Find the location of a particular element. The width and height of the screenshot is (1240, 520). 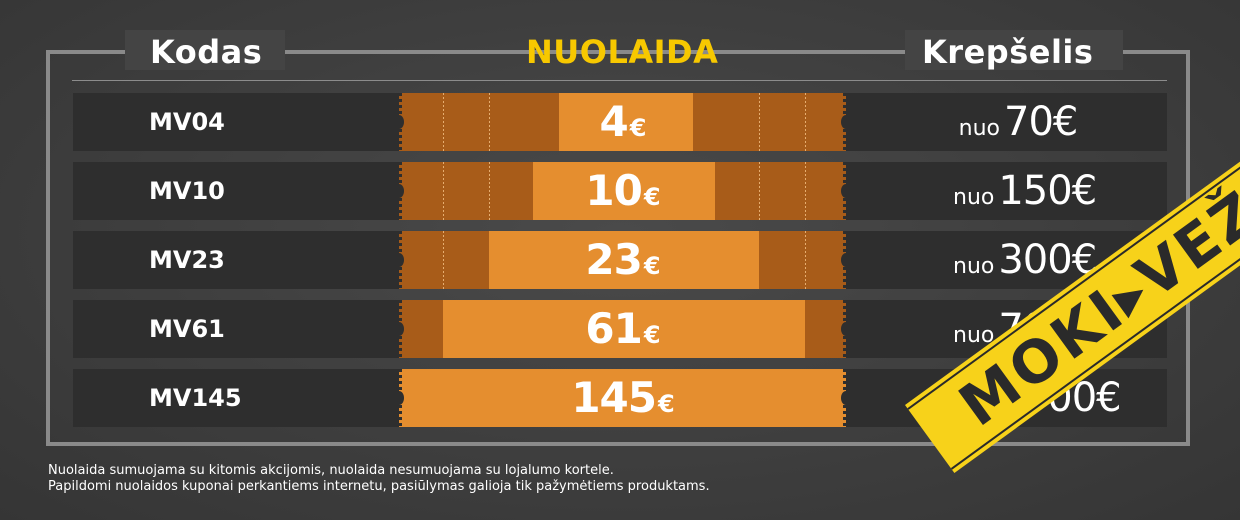

header-discount: NUOLAIDA is located at coordinates (622, 52).